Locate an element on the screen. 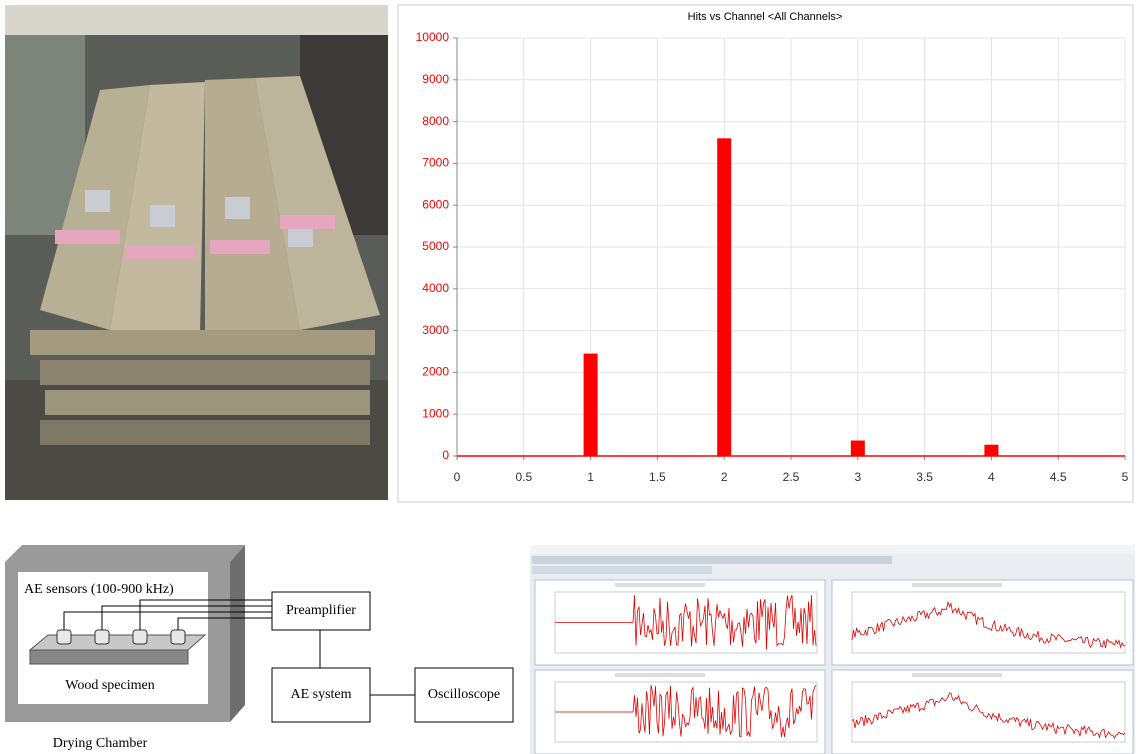  y-tick-label: 6000 is located at coordinates (435, 204).